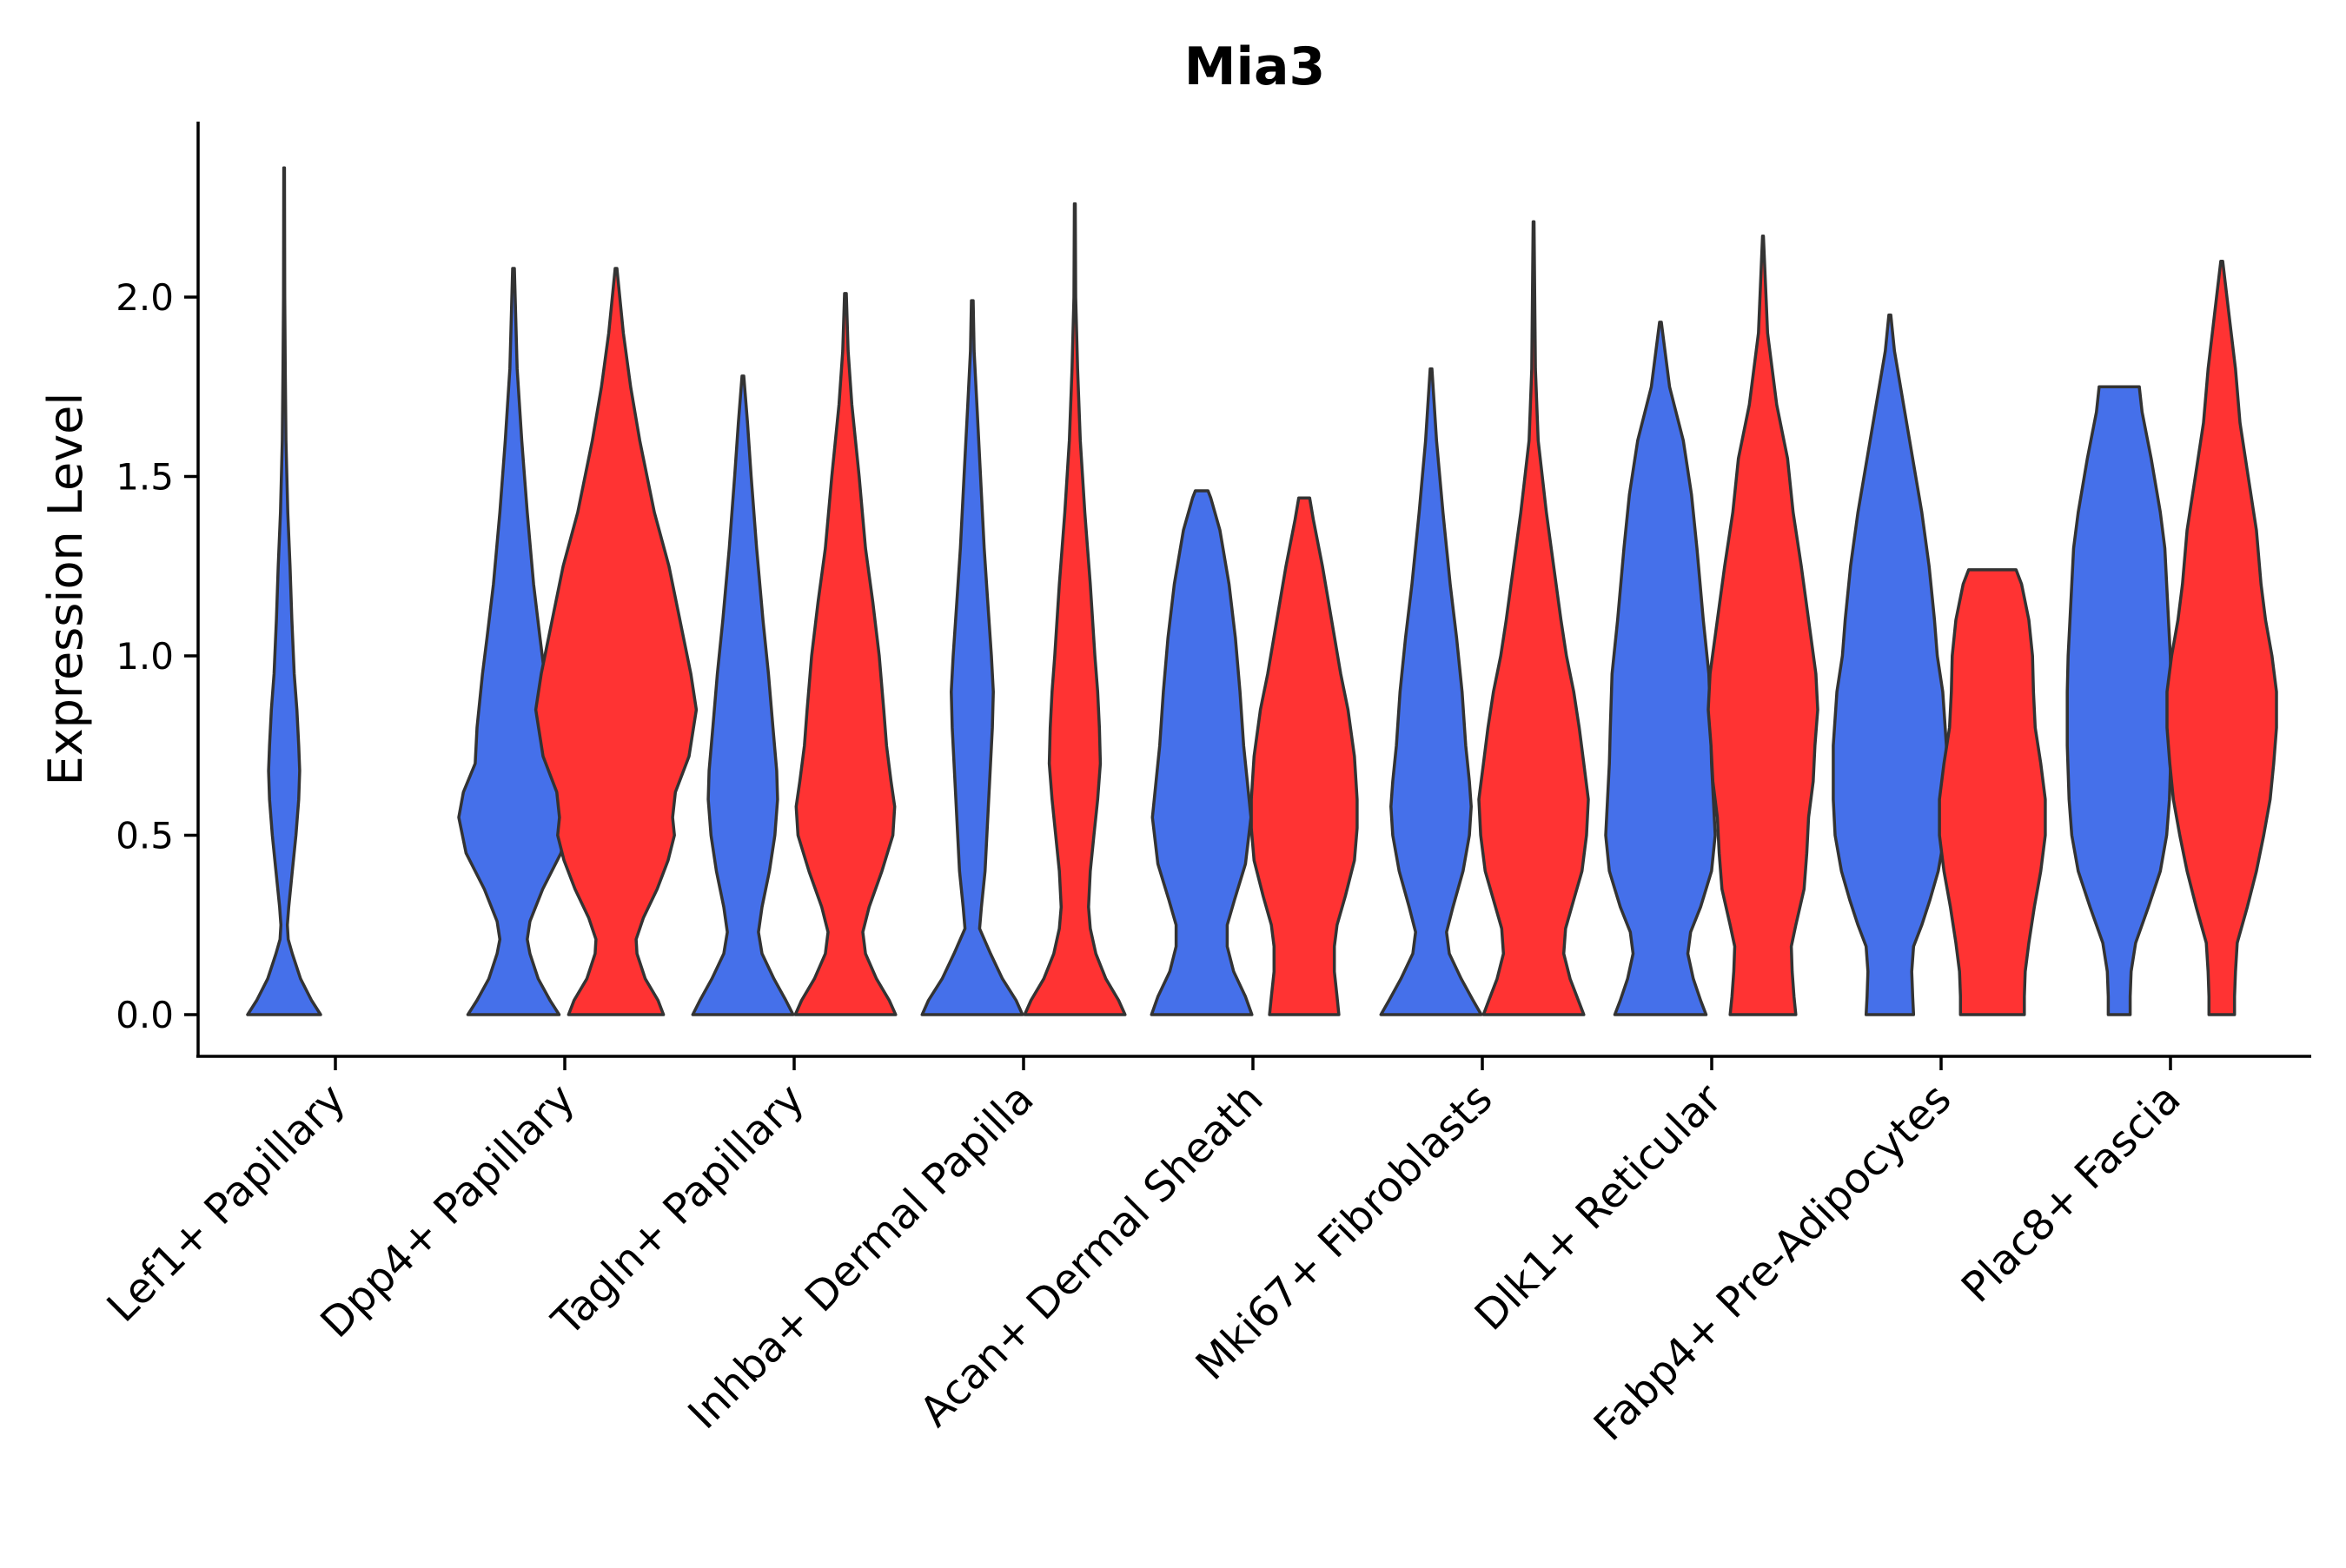 The image size is (2346, 1568). What do you see at coordinates (145, 1015) in the screenshot?
I see `y-tick-label: 0.0` at bounding box center [145, 1015].